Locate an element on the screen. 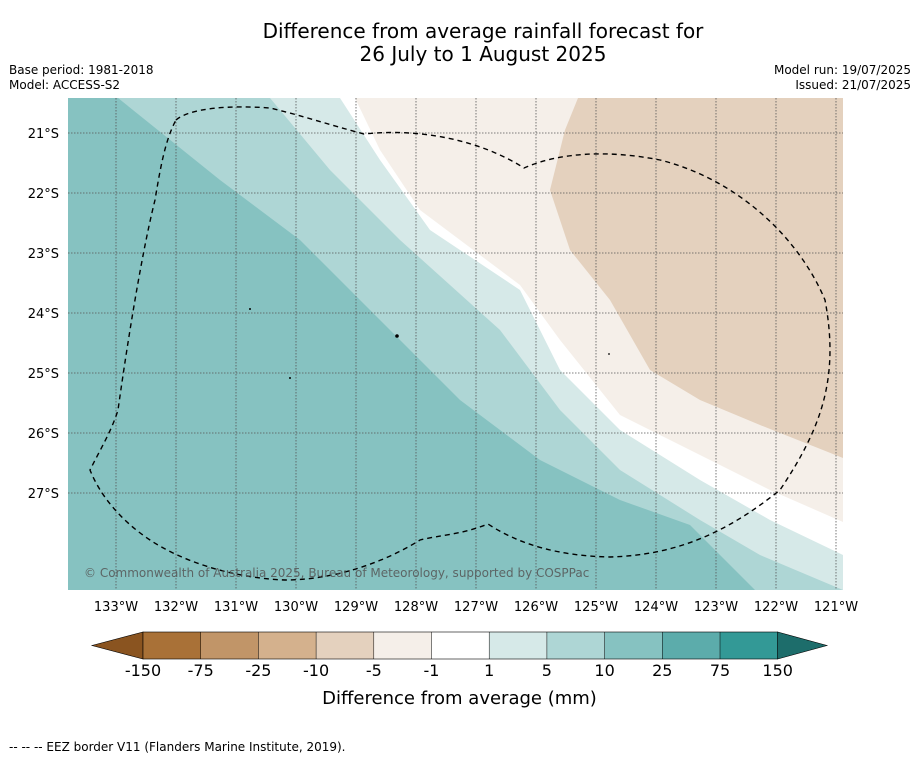  model-text: Model: ACCESS-S2 is located at coordinates (65, 85).